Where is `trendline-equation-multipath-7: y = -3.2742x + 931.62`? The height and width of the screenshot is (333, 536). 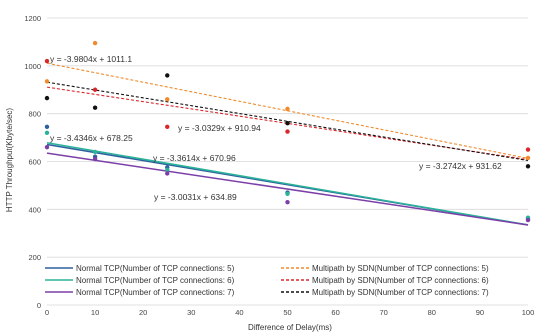 trendline-equation-multipath-7: y = -3.2742x + 931.62 is located at coordinates (460, 166).